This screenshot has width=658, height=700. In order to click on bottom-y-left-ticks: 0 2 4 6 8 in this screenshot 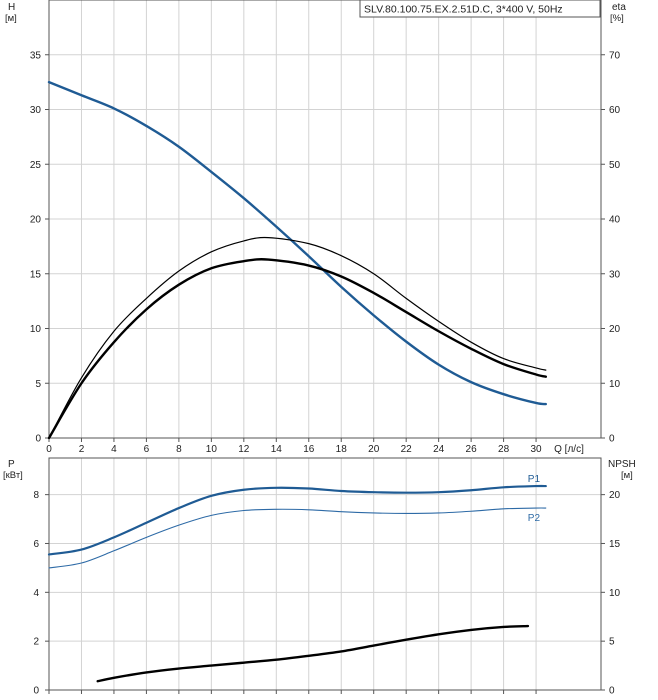, I will do `click(41, 593)`.